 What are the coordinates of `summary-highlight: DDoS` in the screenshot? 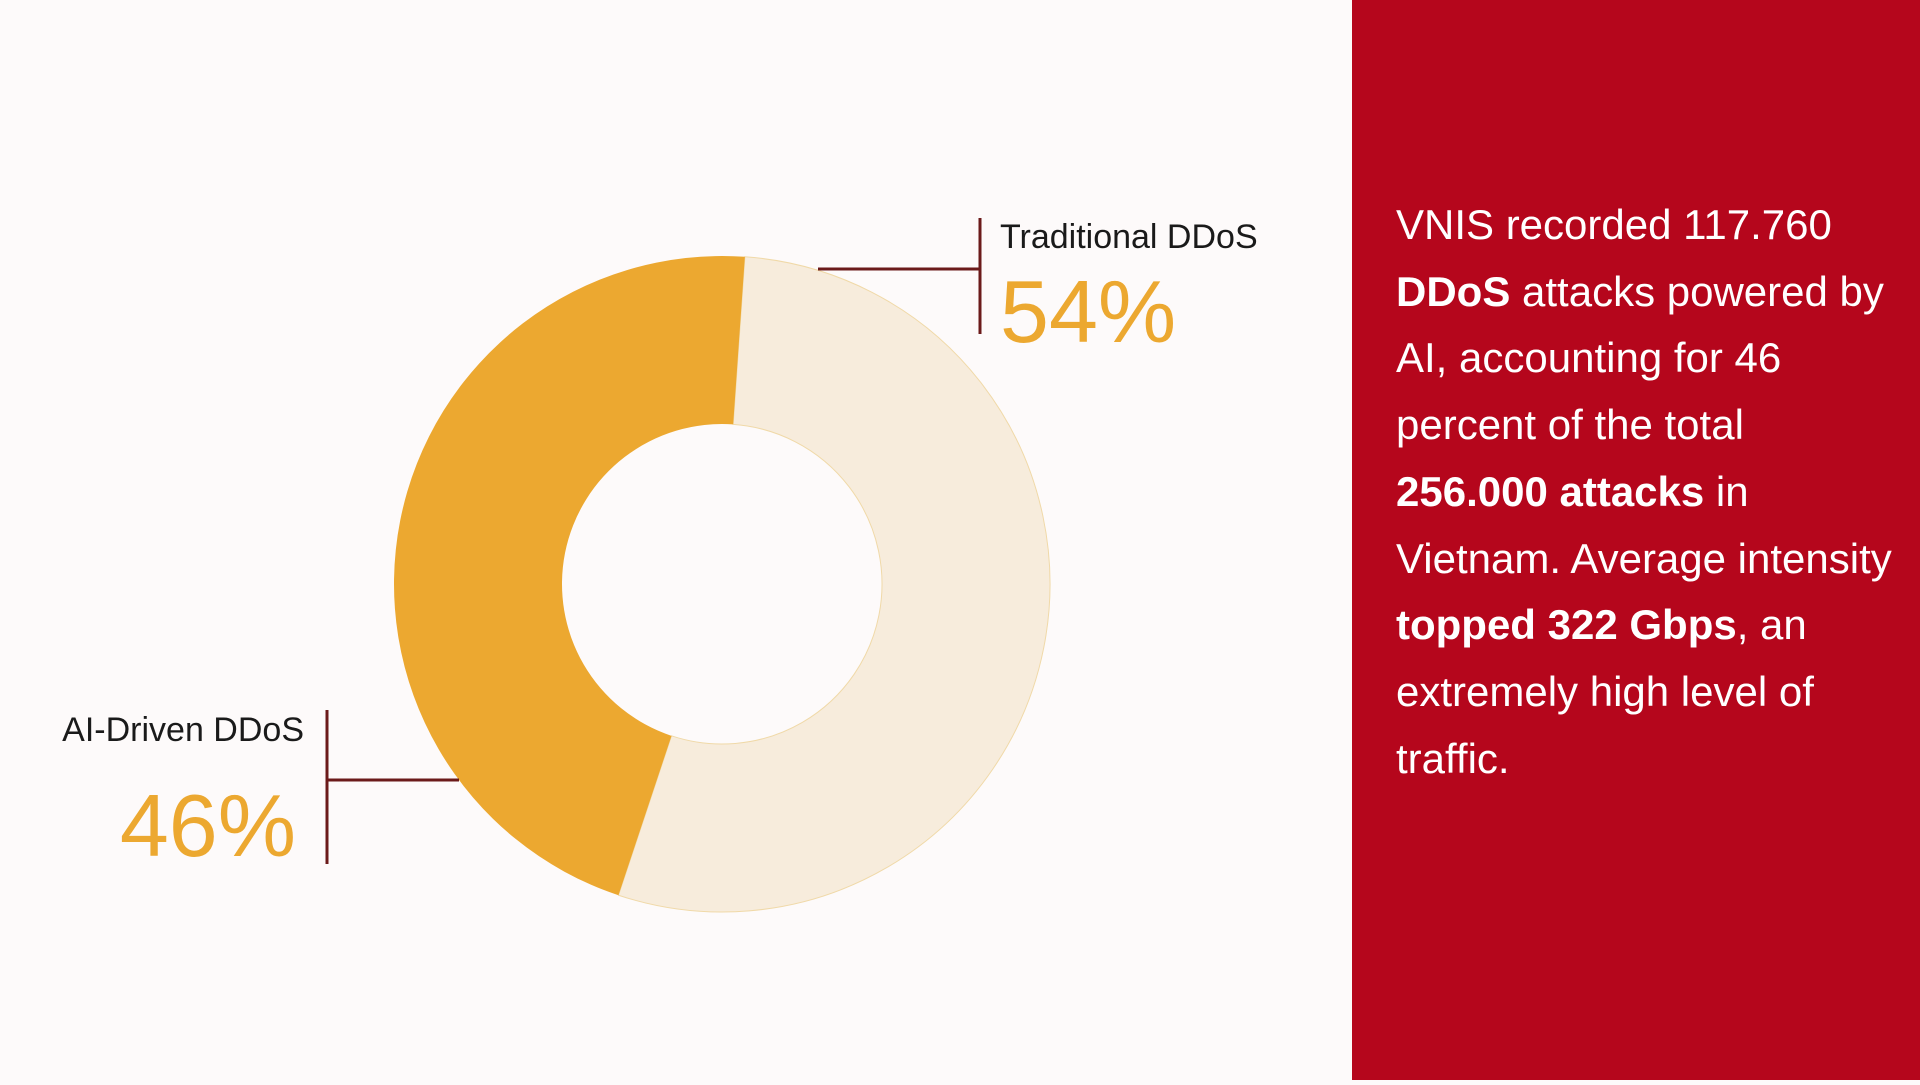 It's located at (1453, 291).